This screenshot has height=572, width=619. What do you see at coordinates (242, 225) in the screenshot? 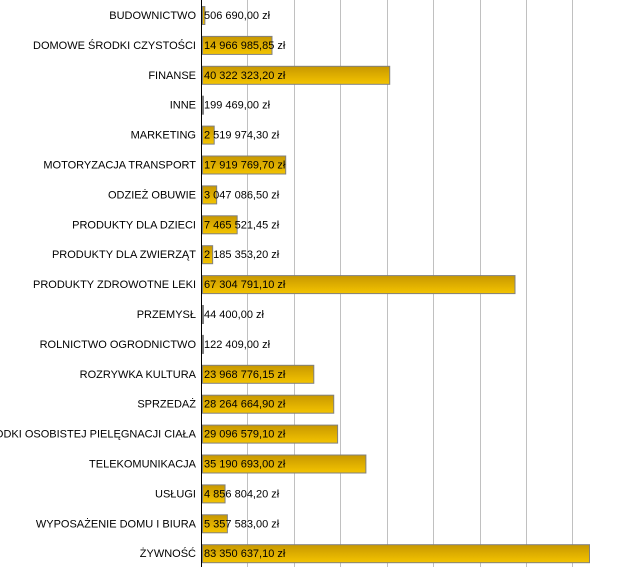
I see `data-label: 7 465 521,45 zł` at bounding box center [242, 225].